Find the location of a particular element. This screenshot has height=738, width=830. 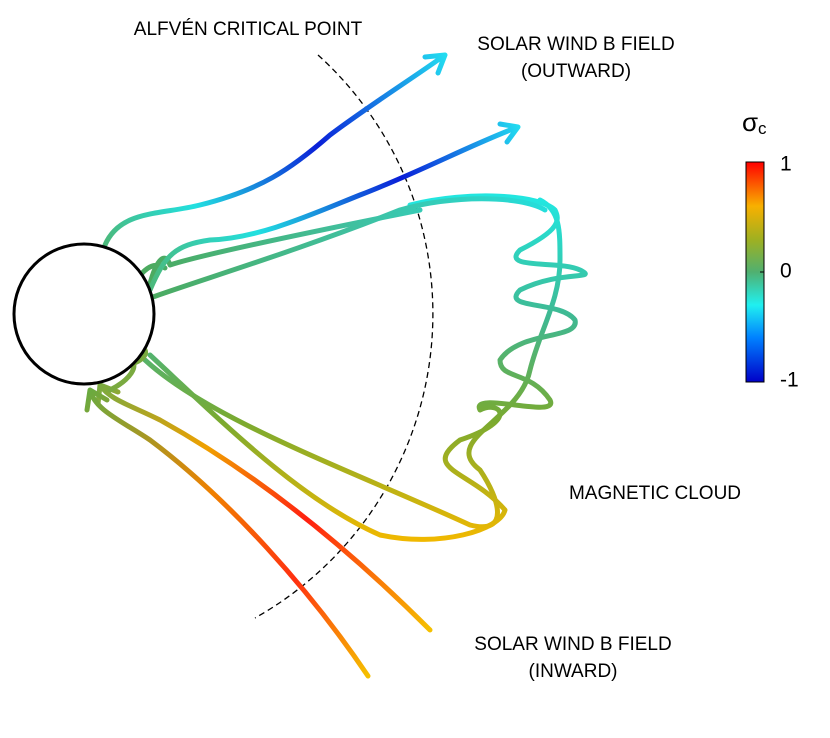

colorbar-tick-label: 0 is located at coordinates (786, 271).